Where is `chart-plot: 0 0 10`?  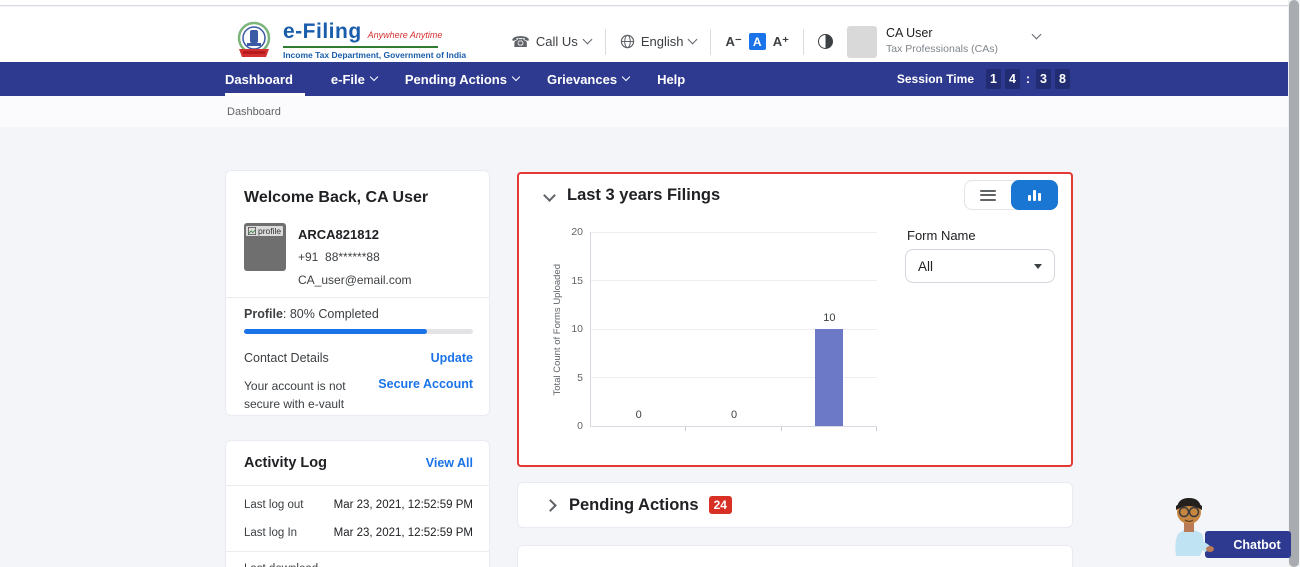 chart-plot: 0 0 10 is located at coordinates (733, 331).